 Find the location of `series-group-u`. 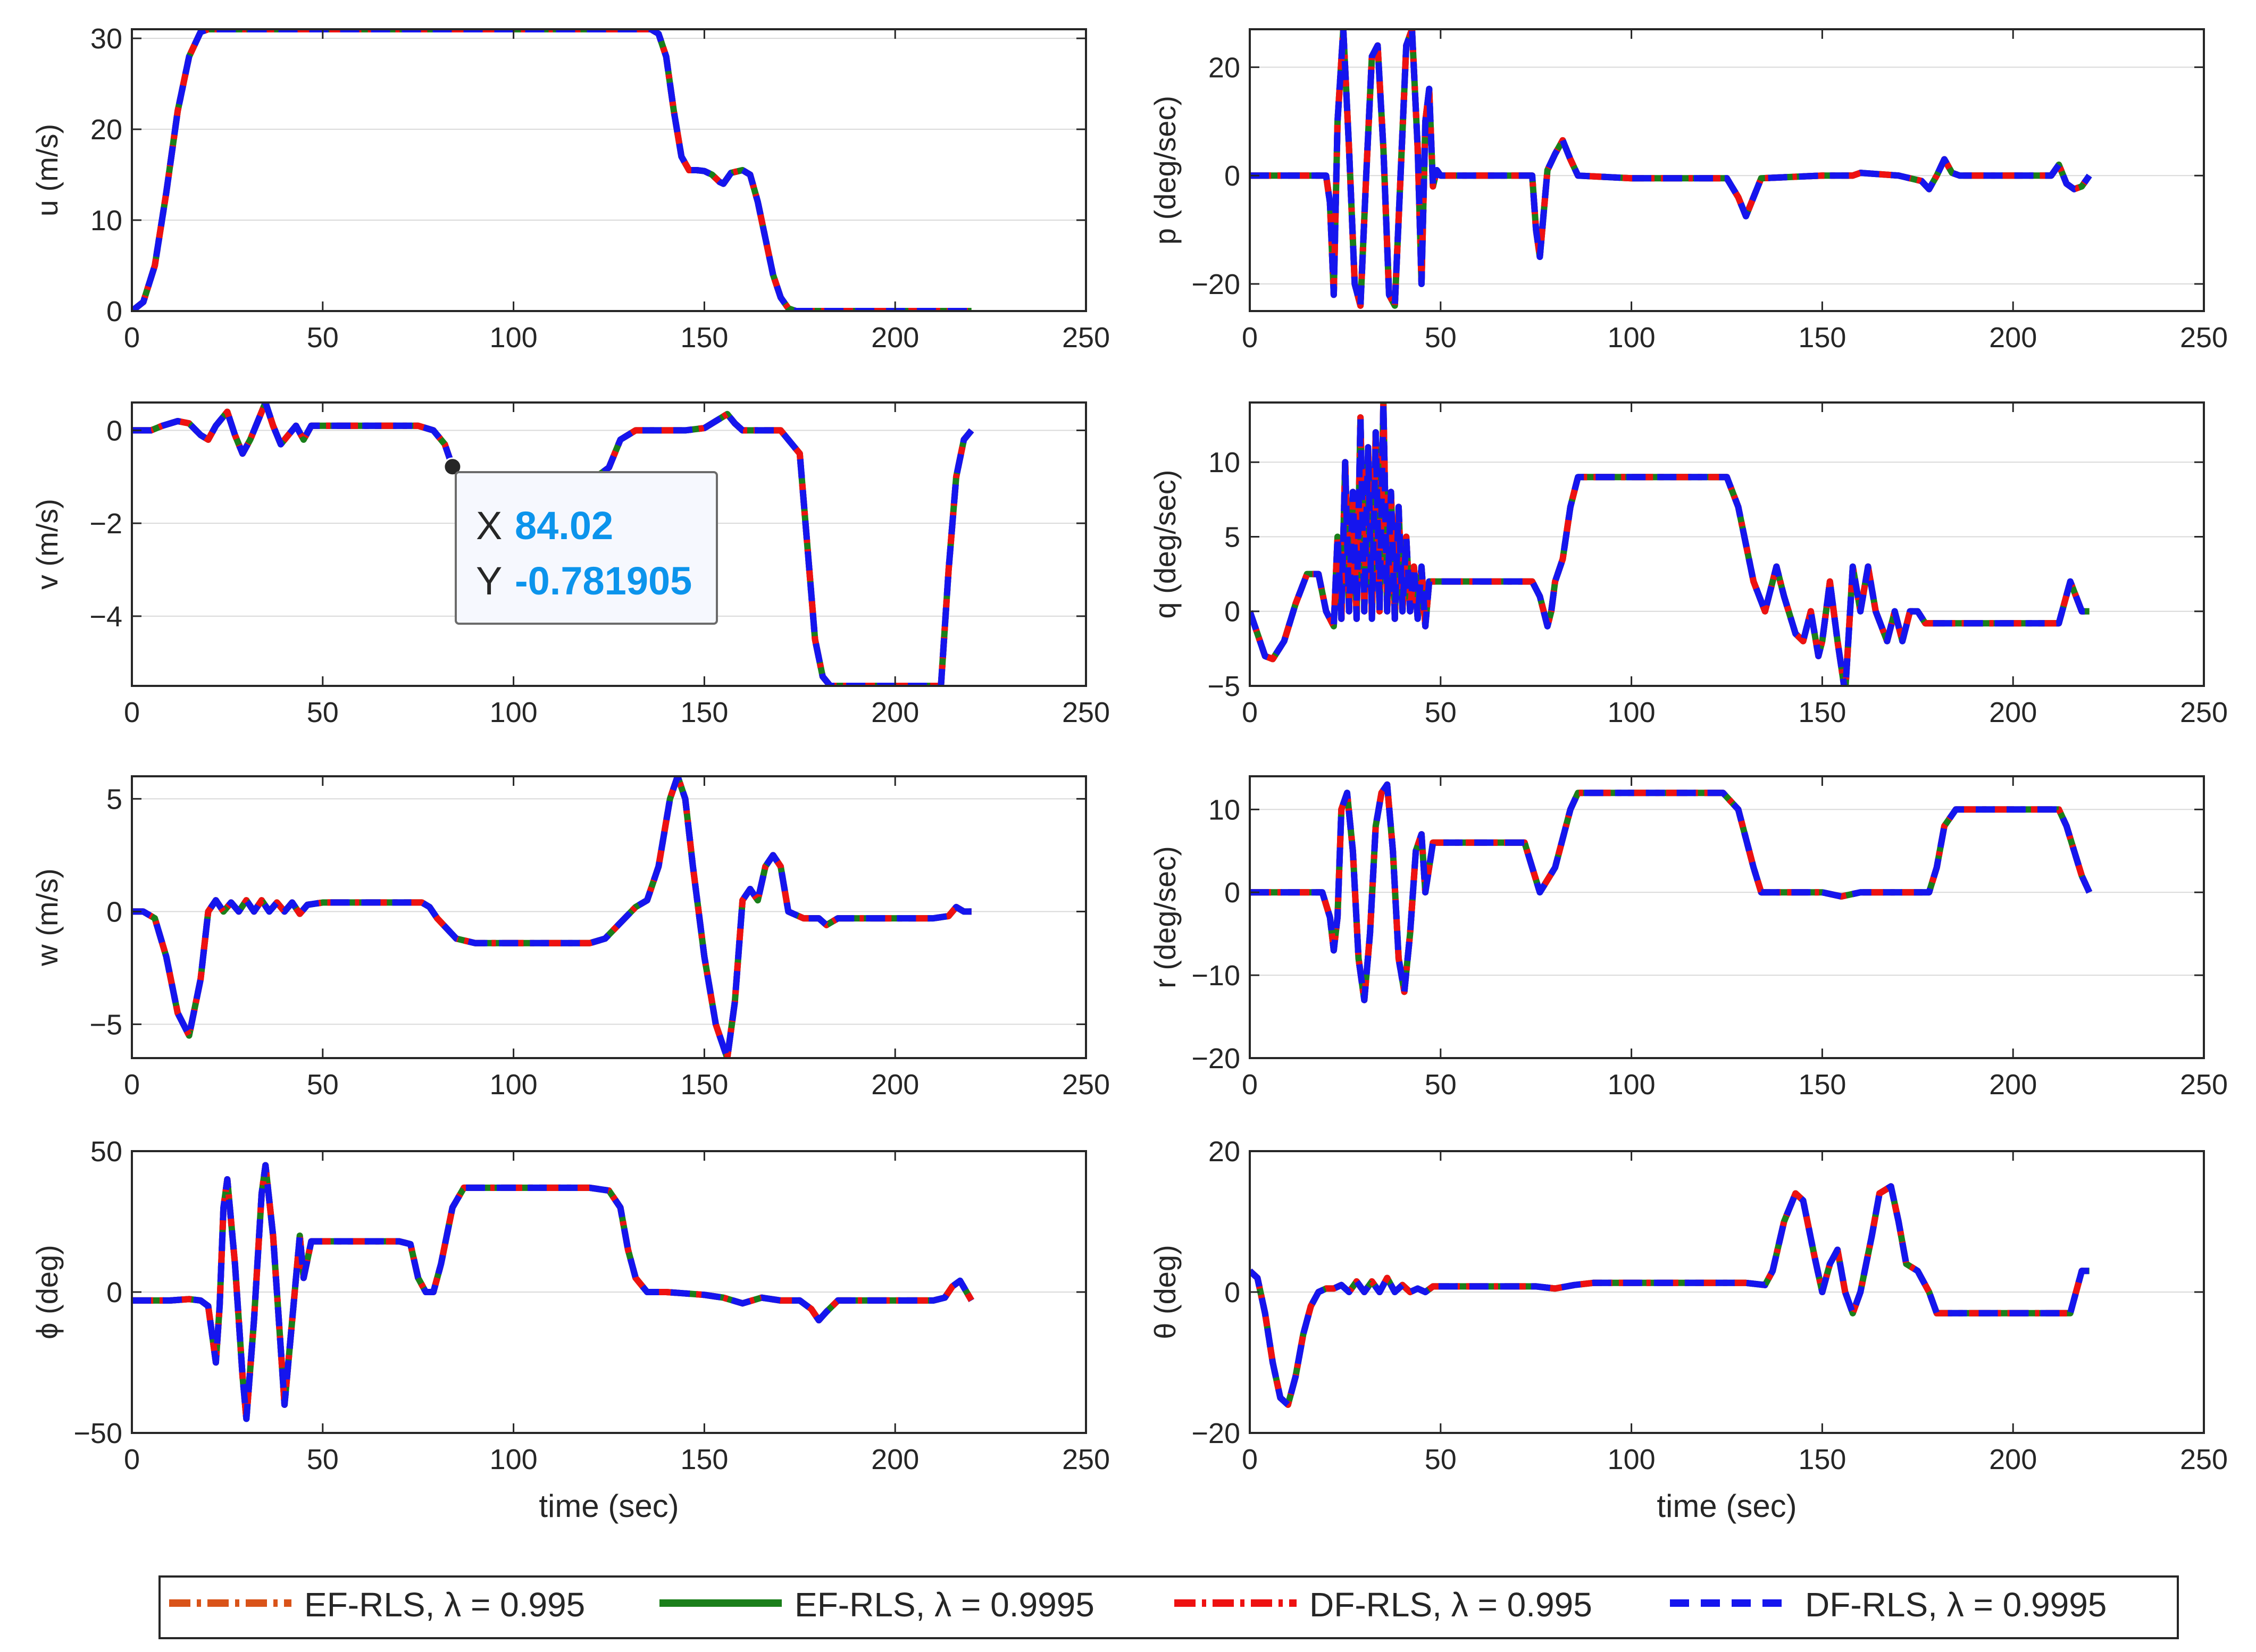

series-group-u is located at coordinates (552, 170).